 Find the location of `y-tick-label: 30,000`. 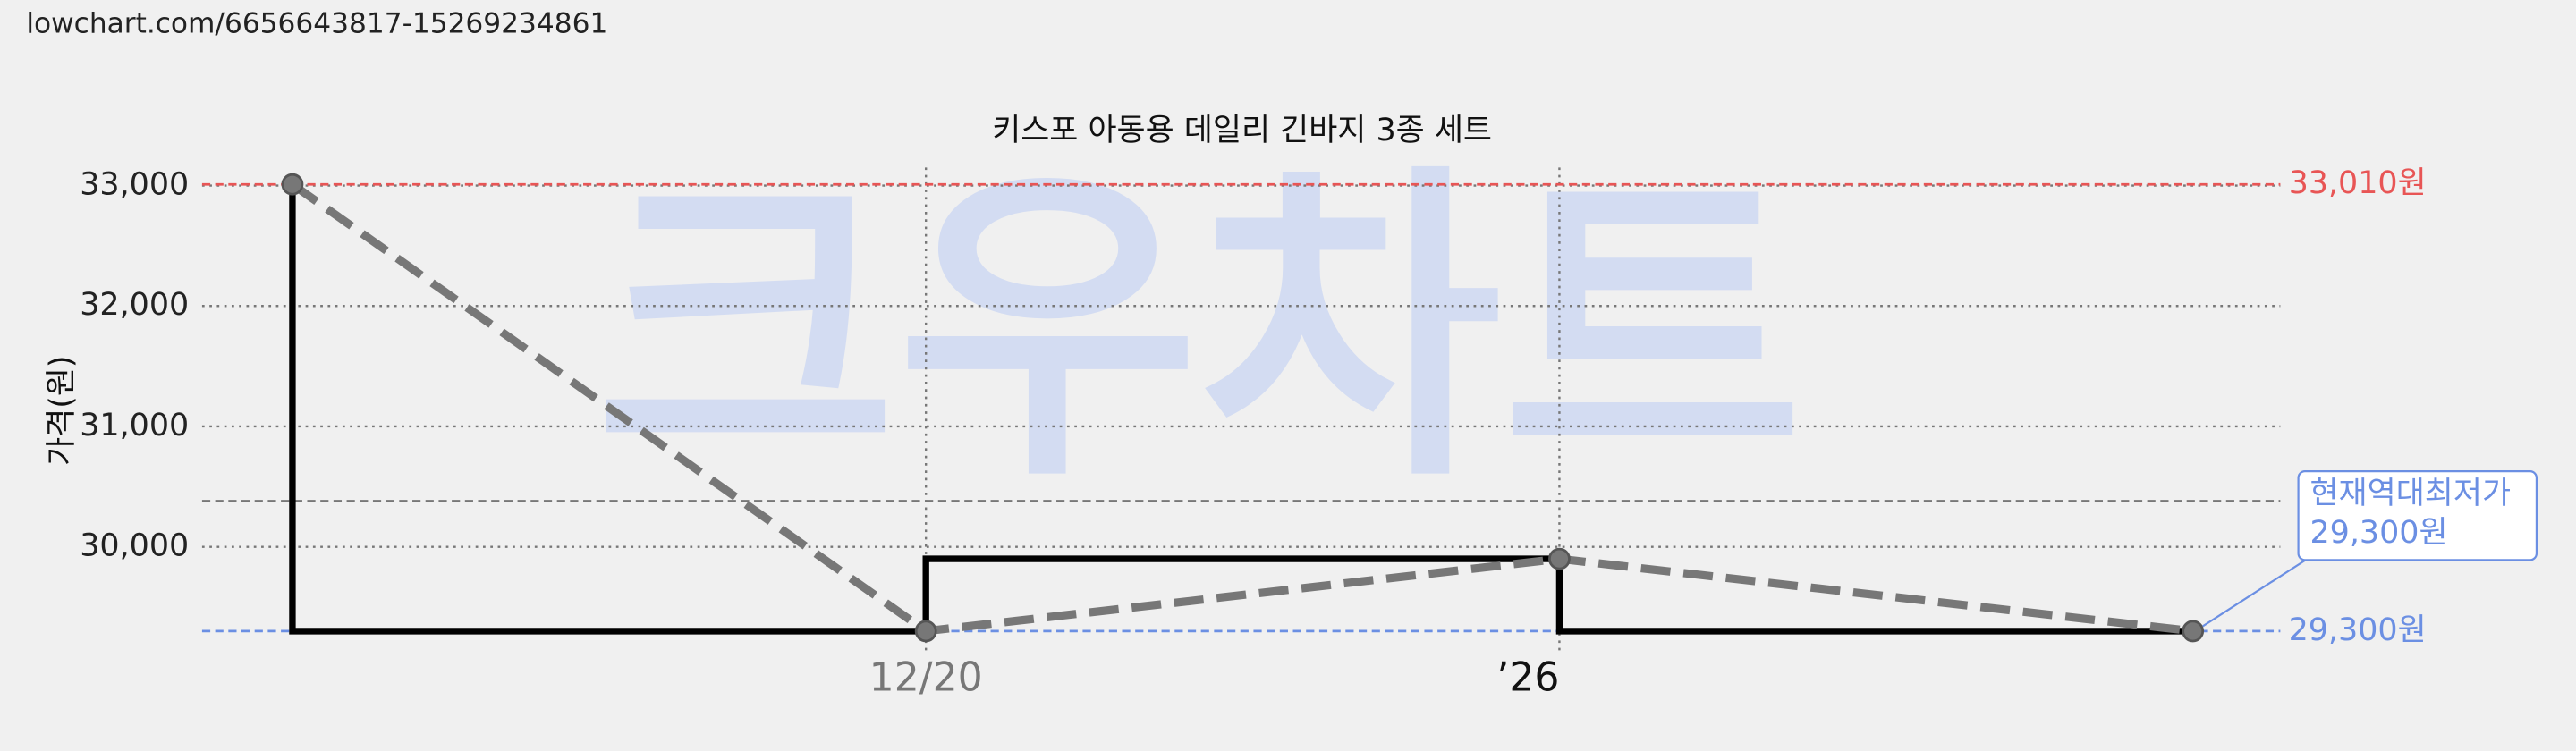

y-tick-label: 30,000 is located at coordinates (134, 546).